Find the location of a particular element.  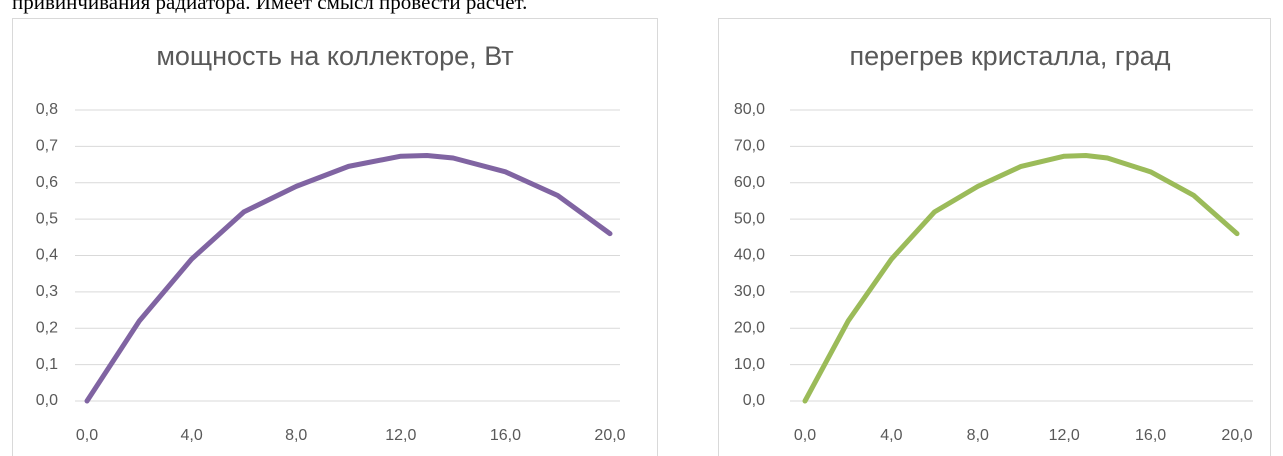

y-tick-label: 0,7 is located at coordinates (47, 146).